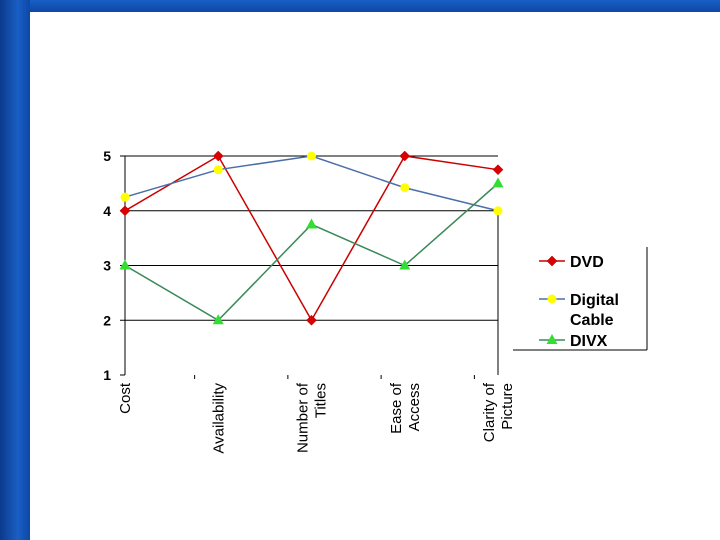  I want to click on left-accent-band, so click(15, 270).